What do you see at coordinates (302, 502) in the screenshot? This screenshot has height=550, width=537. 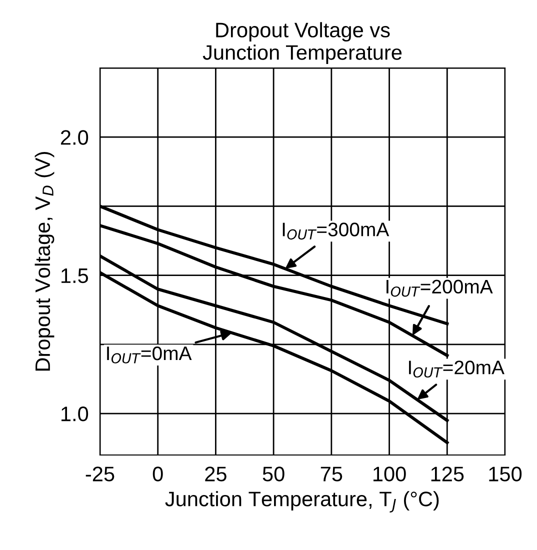 I see `x-axis-title: Junction Temperature, T$_{J}$ (°C)` at bounding box center [302, 502].